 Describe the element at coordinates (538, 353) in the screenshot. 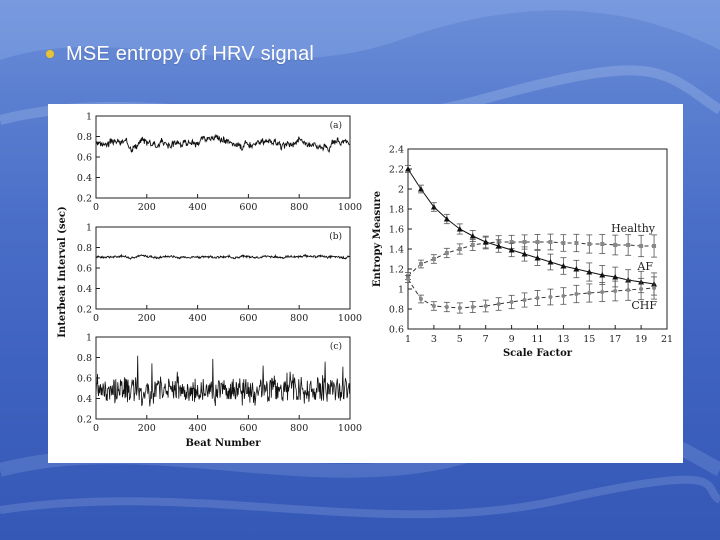

I see `x-axis-label: Scale Factor` at that location.